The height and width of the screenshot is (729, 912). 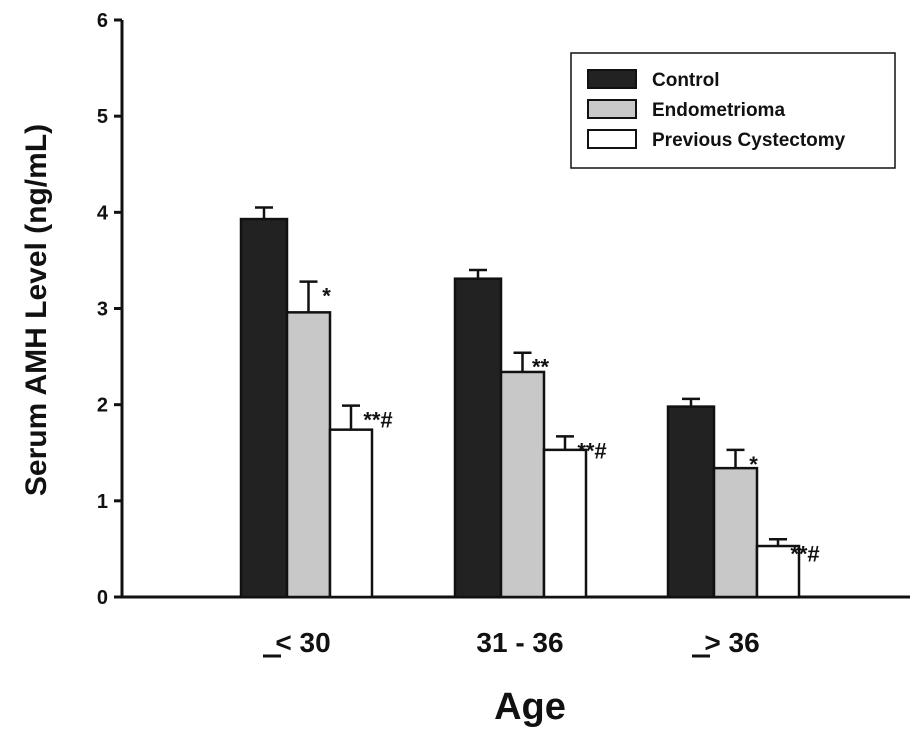 I want to click on y-tick-label: 6, so click(x=102, y=21).